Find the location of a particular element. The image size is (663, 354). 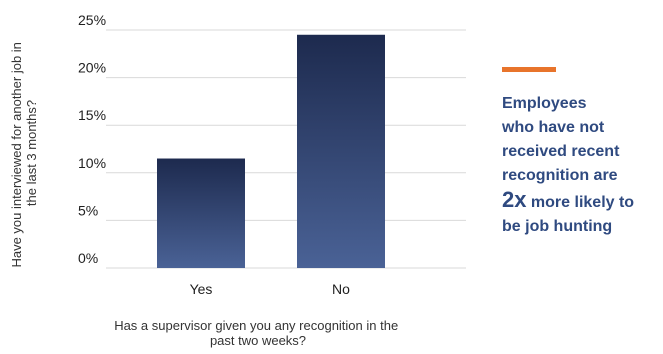

y-tick-label: 15% is located at coordinates (92, 115).